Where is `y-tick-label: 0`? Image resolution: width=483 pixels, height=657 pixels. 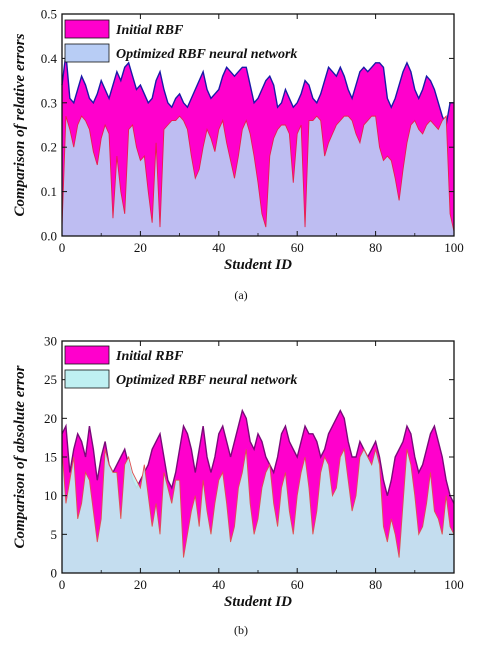
y-tick-label: 0 is located at coordinates (54, 573).